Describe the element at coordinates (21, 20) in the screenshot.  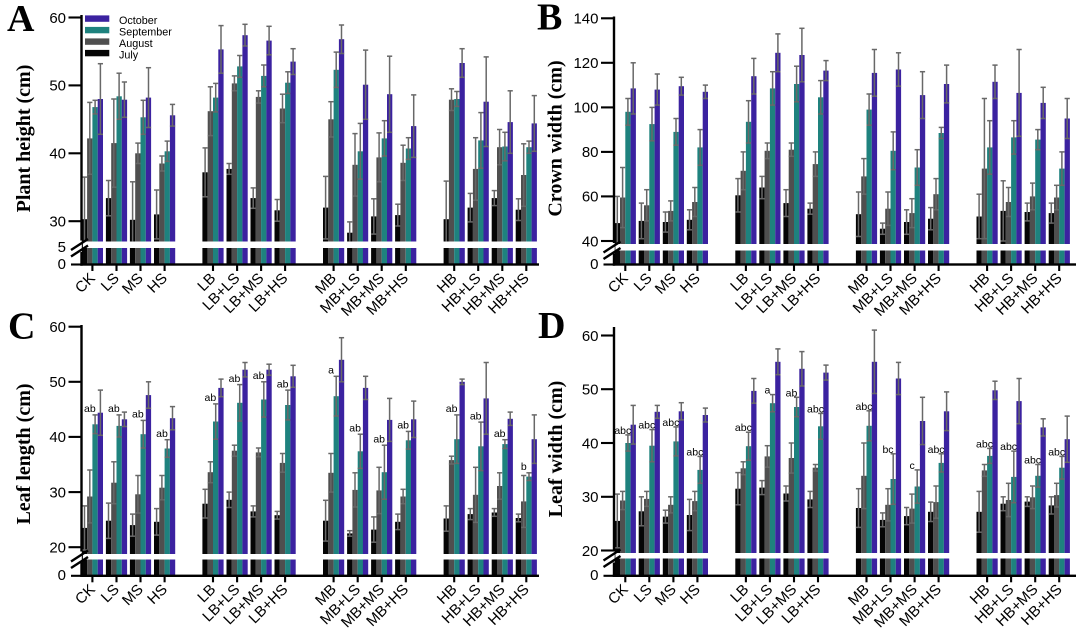
I see `svg-text: A` at that location.